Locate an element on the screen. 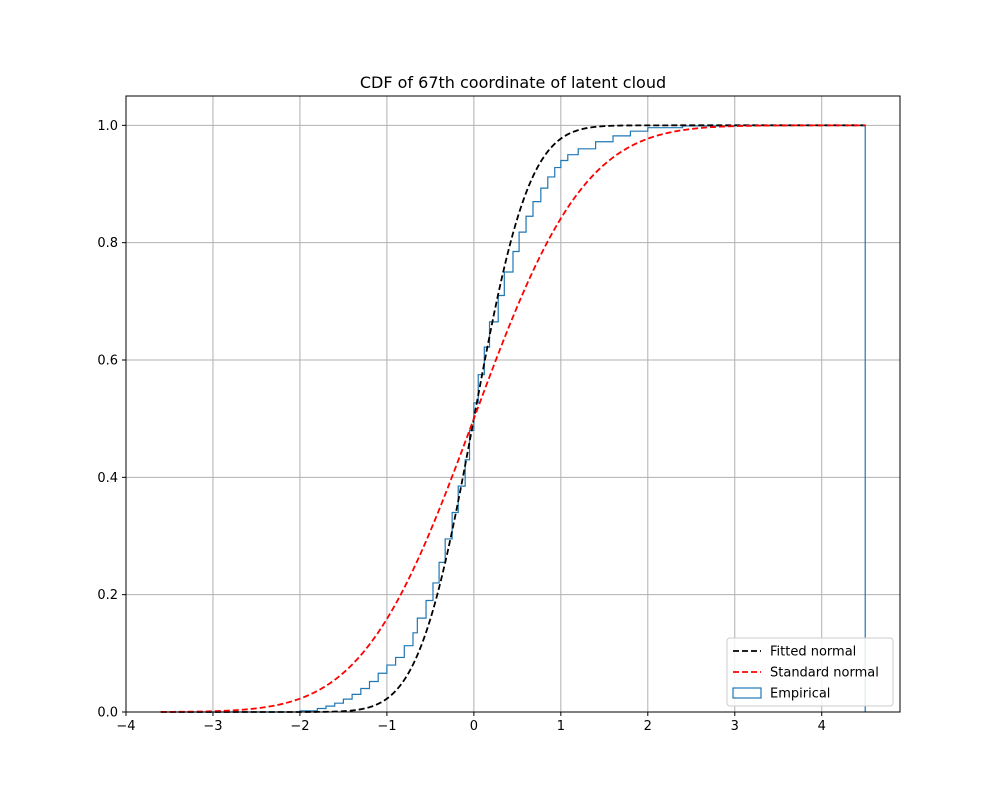 Image resolution: width=1000 pixels, height=800 pixels. chart-title: CDF of 67th coordinate of latent cloud is located at coordinates (513, 82).